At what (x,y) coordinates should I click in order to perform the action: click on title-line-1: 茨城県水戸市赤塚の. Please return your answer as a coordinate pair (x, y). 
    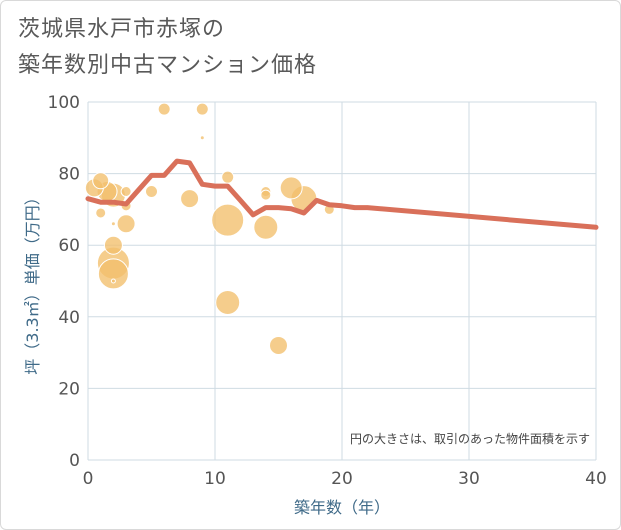
    Looking at the image, I should click on (122, 29).